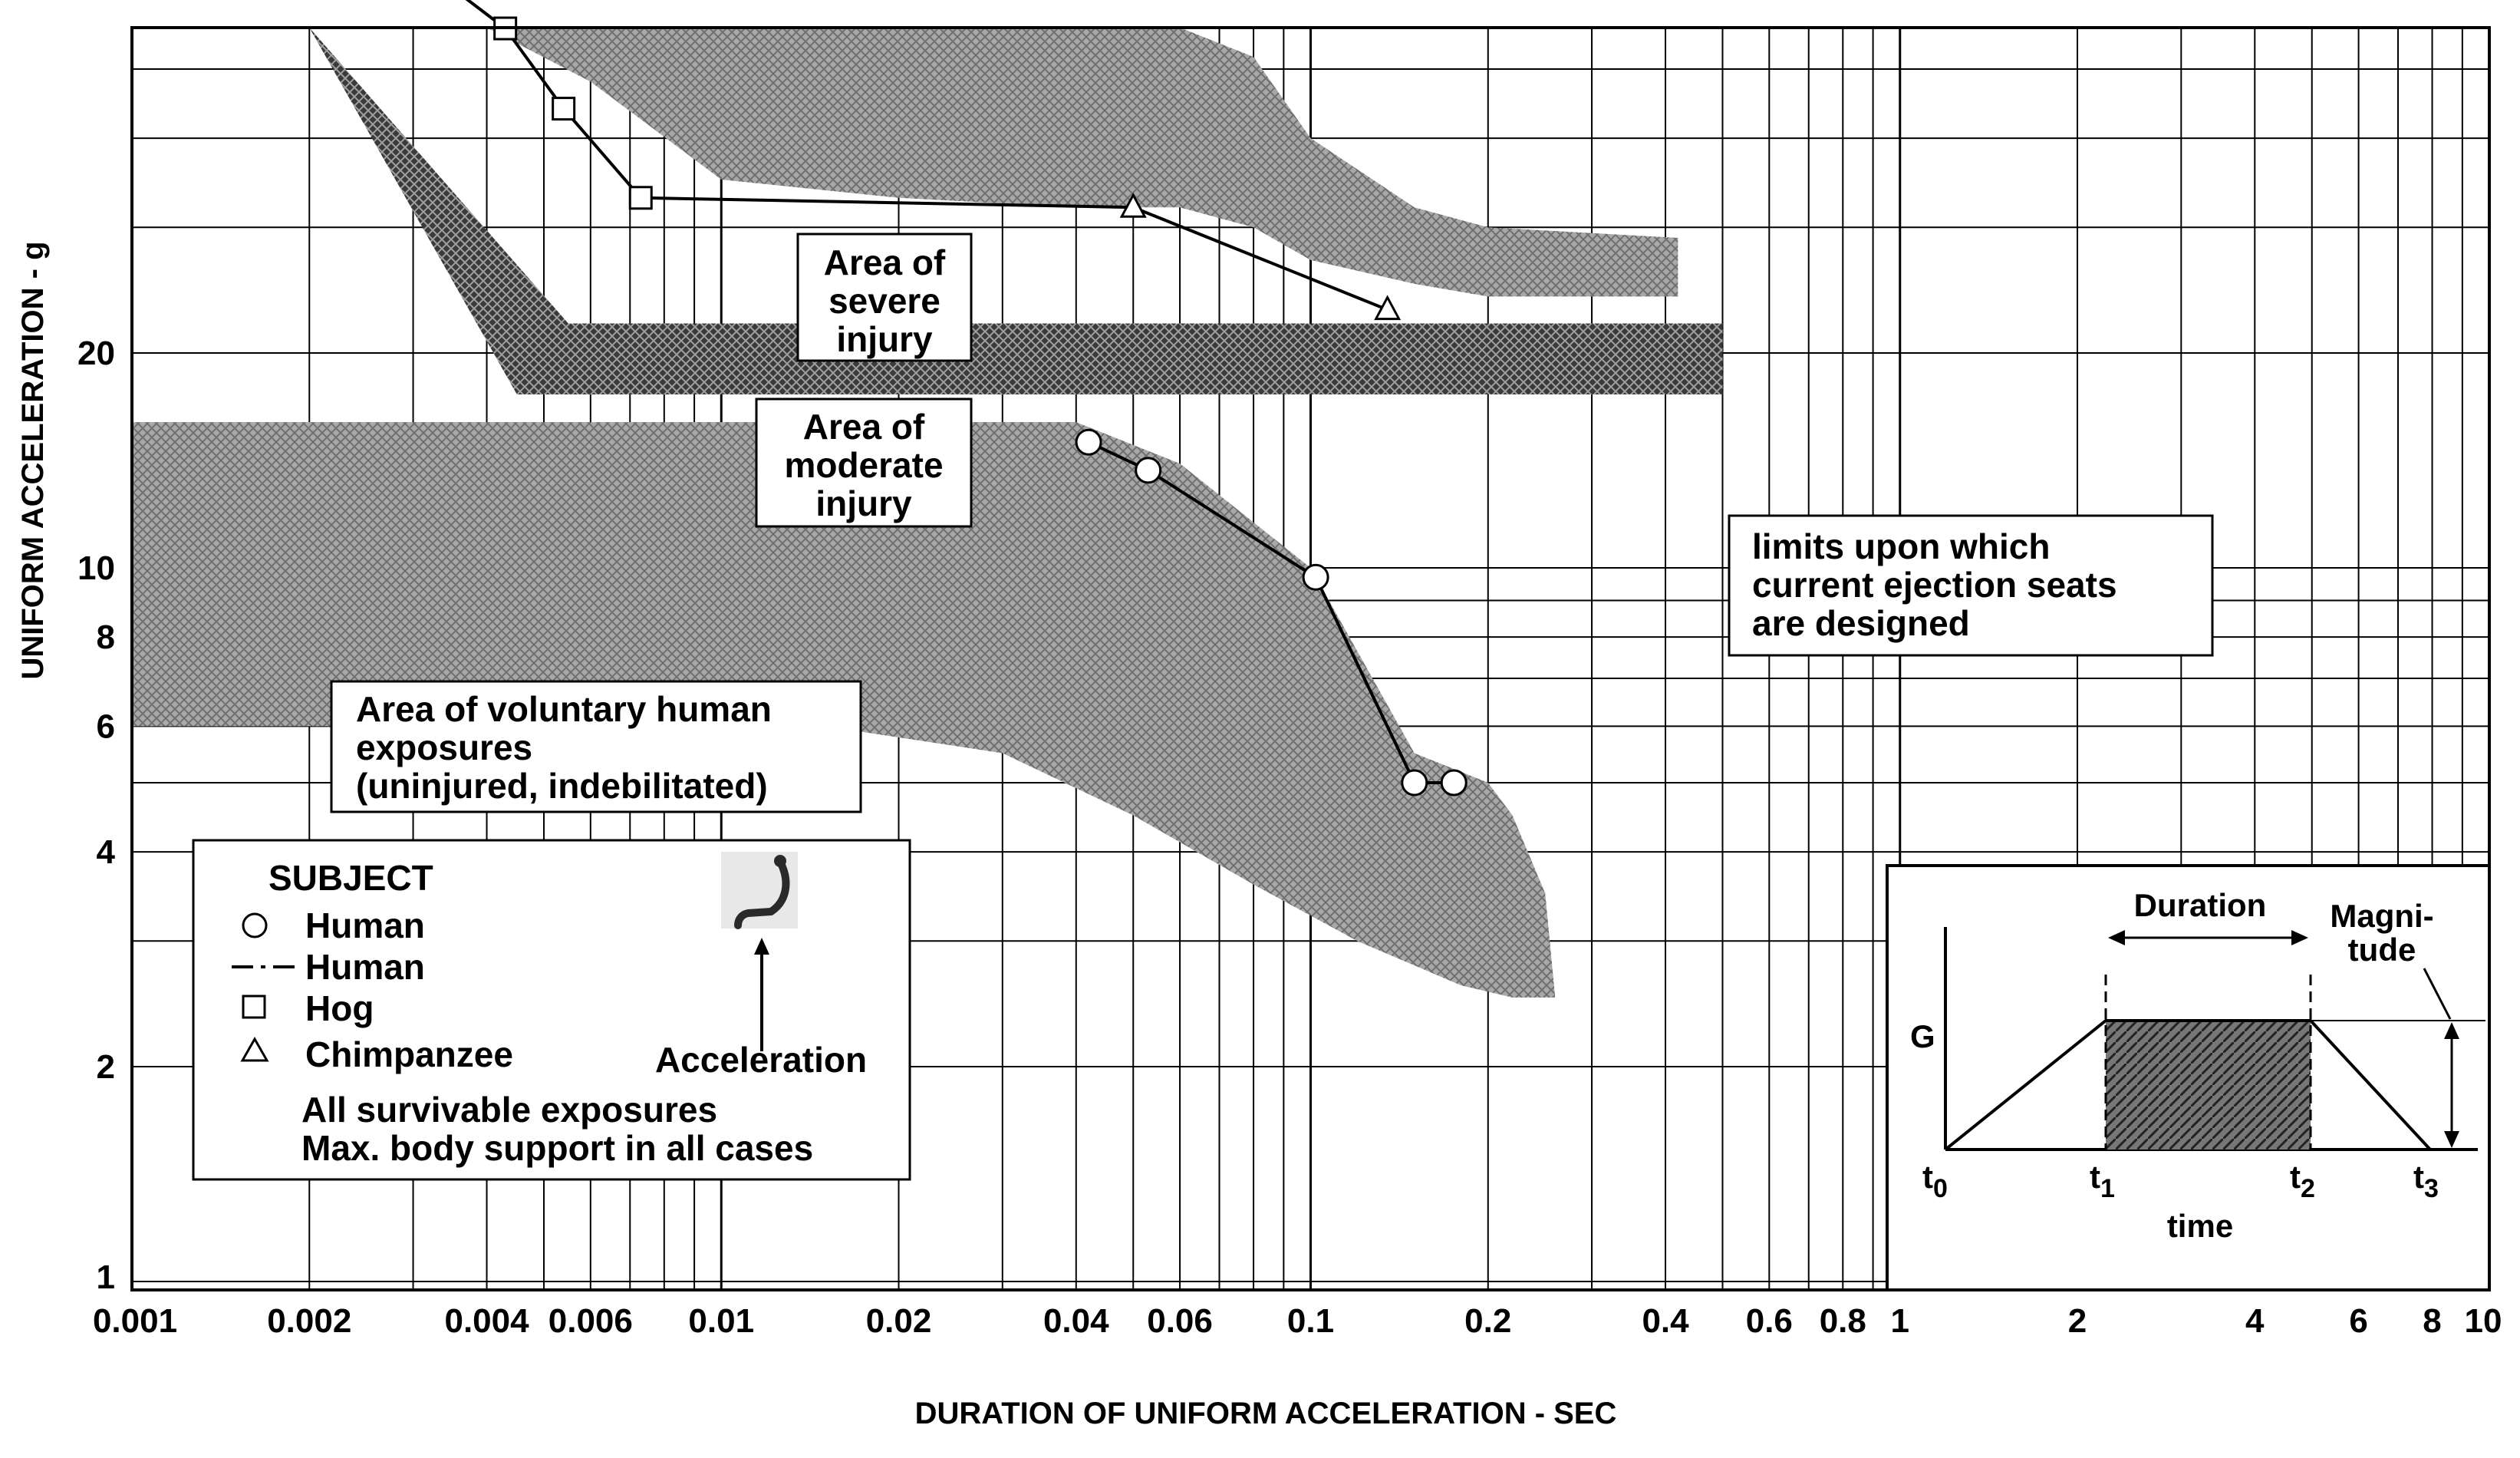 Image resolution: width=2520 pixels, height=1458 pixels. I want to click on y-axis-title: UNIFORM ACCELERATION - g, so click(33, 460).